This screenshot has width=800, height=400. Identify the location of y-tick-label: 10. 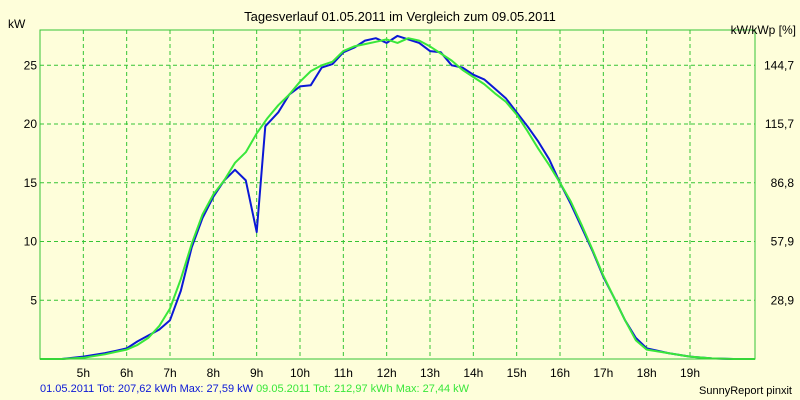
(31, 242).